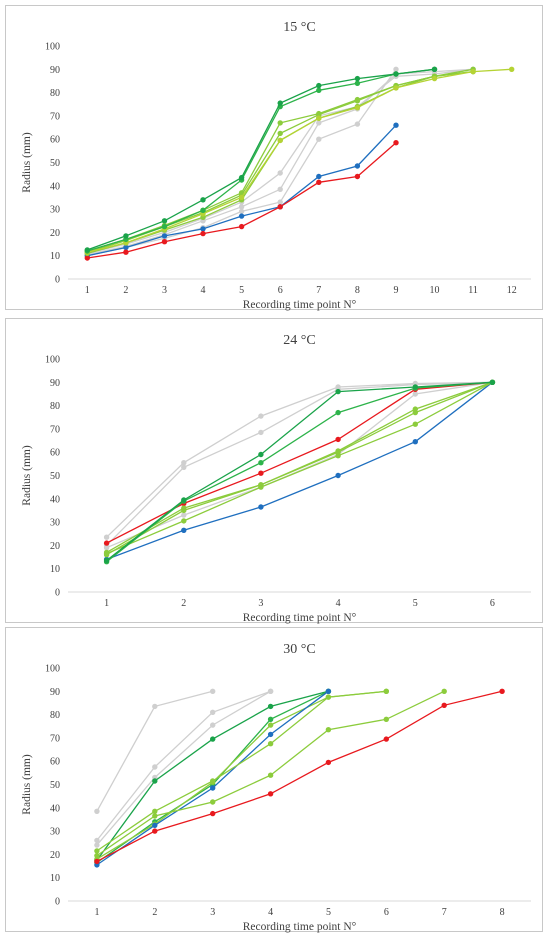  What do you see at coordinates (164, 290) in the screenshot?
I see `x-tick-label: 3` at bounding box center [164, 290].